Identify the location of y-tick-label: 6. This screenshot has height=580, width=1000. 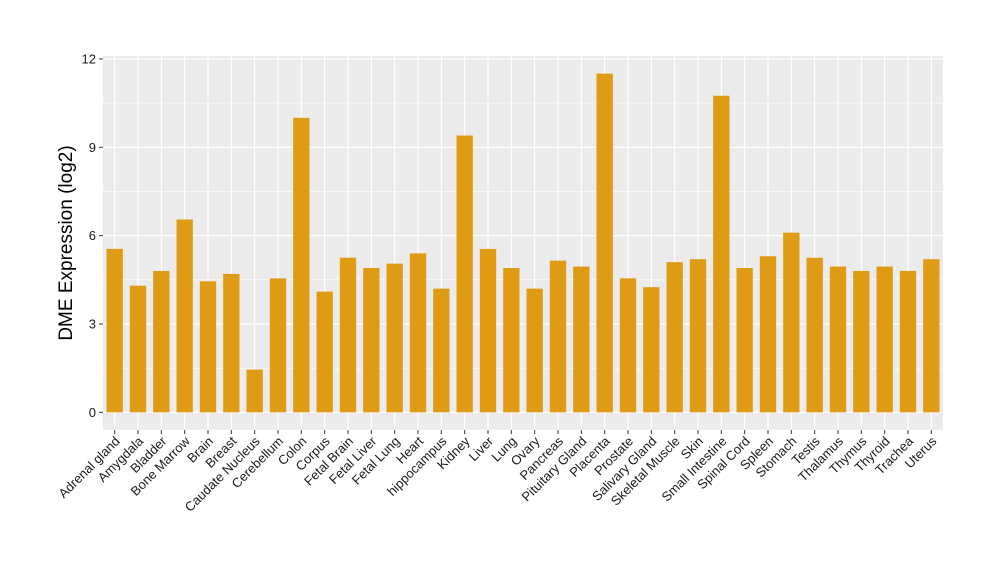
(92, 235).